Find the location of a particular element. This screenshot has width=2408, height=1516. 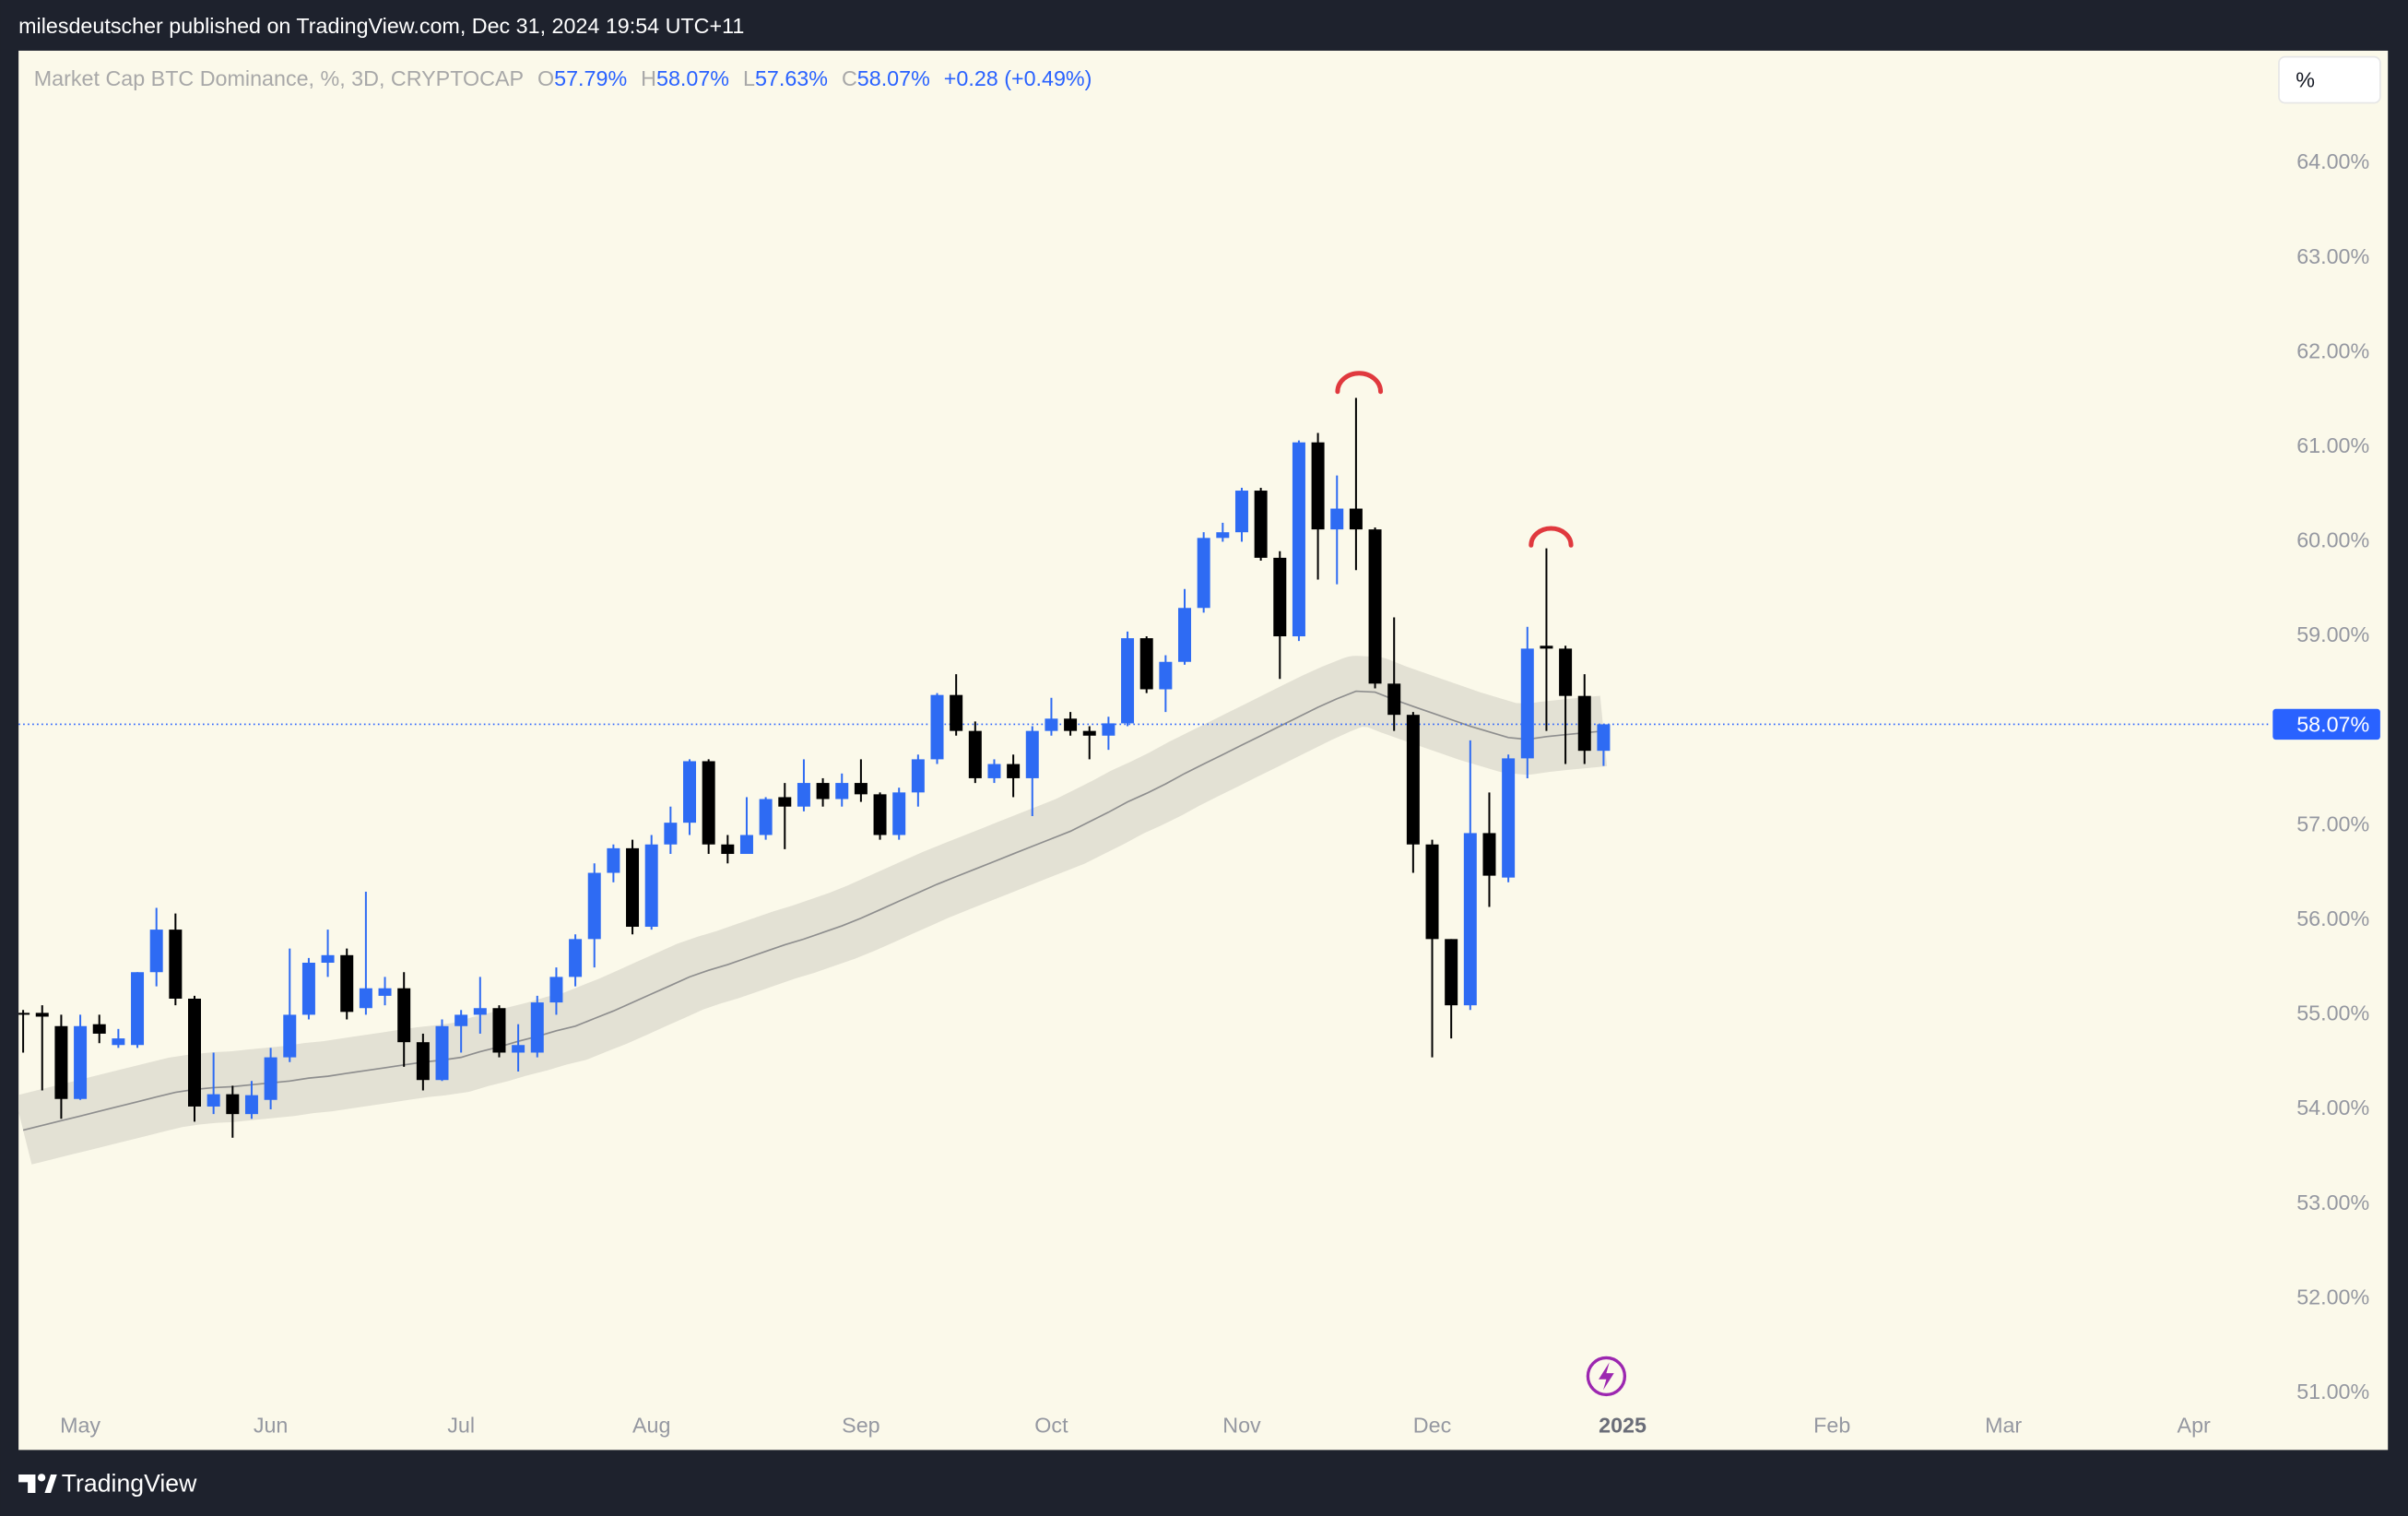

x-tick-label: May is located at coordinates (80, 1426).